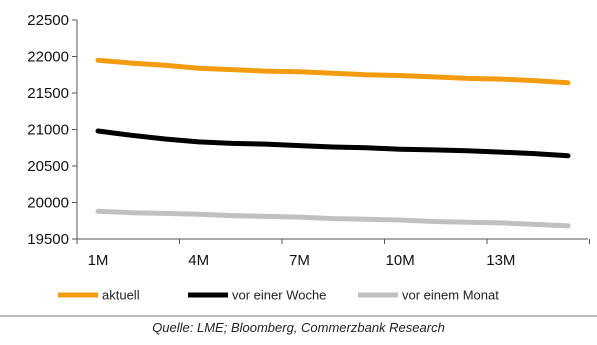 The width and height of the screenshot is (597, 345). What do you see at coordinates (48, 93) in the screenshot?
I see `y-tick-label: 21500` at bounding box center [48, 93].